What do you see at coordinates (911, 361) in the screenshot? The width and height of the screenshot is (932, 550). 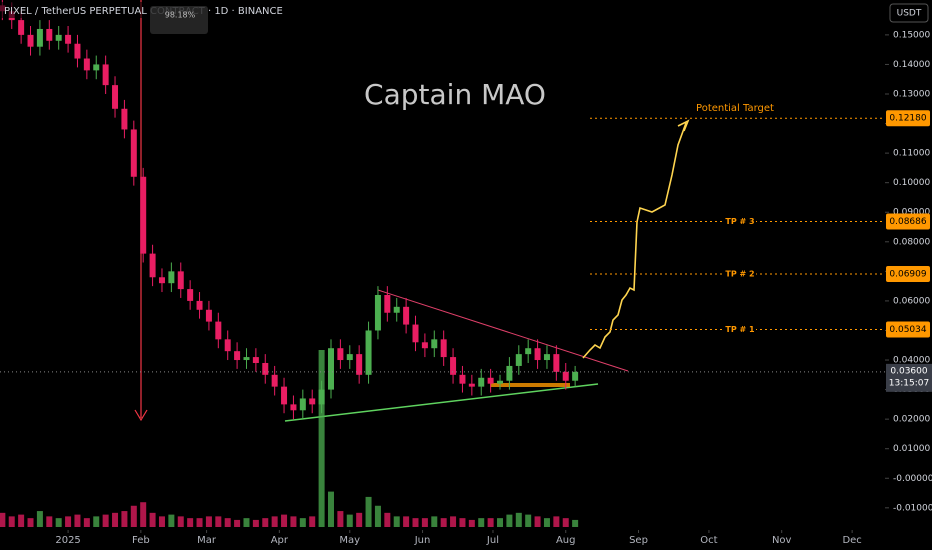 I see `y-tick-label: 0.04000` at bounding box center [911, 361].